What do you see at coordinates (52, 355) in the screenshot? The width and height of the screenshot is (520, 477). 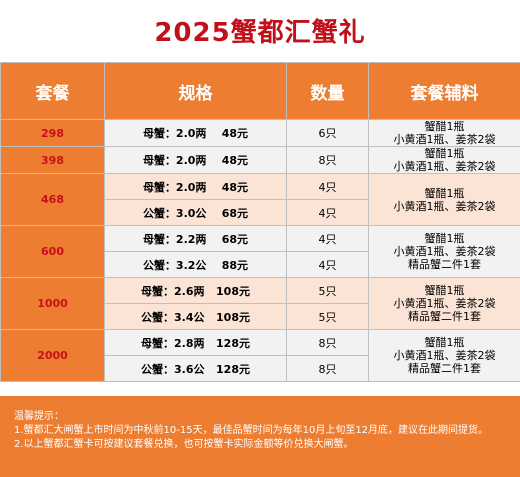 I see `package-price: 2000` at bounding box center [52, 355].